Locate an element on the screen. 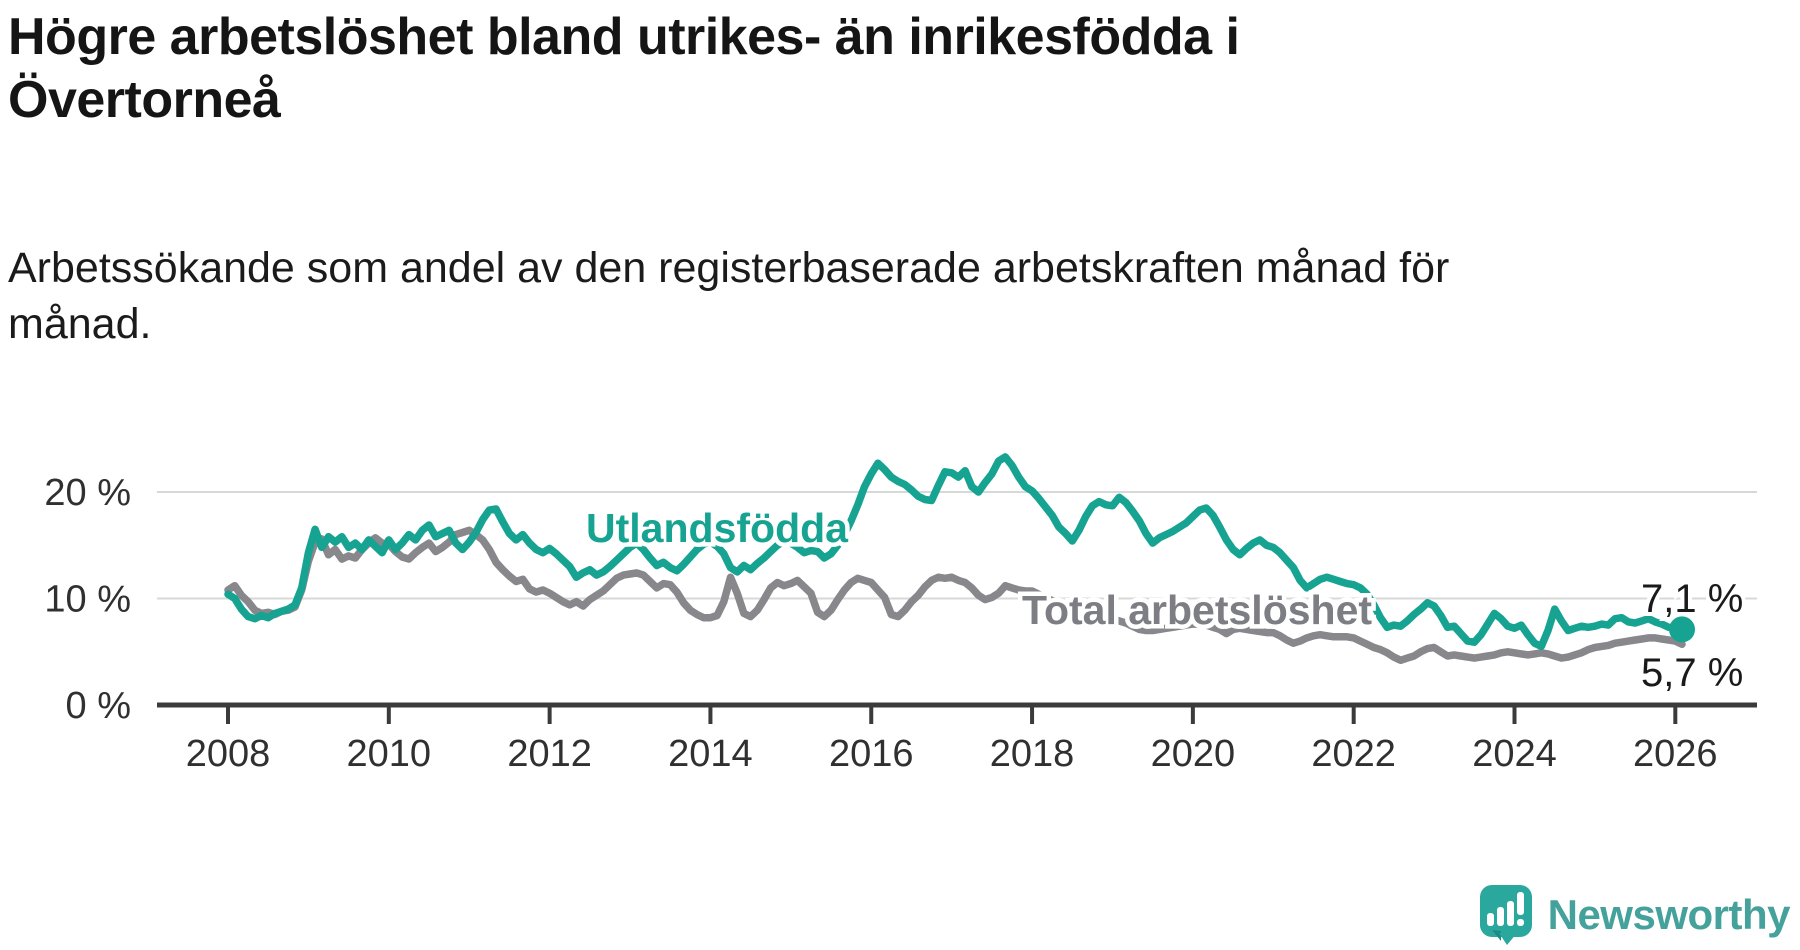 This screenshot has width=1800, height=950. y-tick-label: 20 % is located at coordinates (87, 493).